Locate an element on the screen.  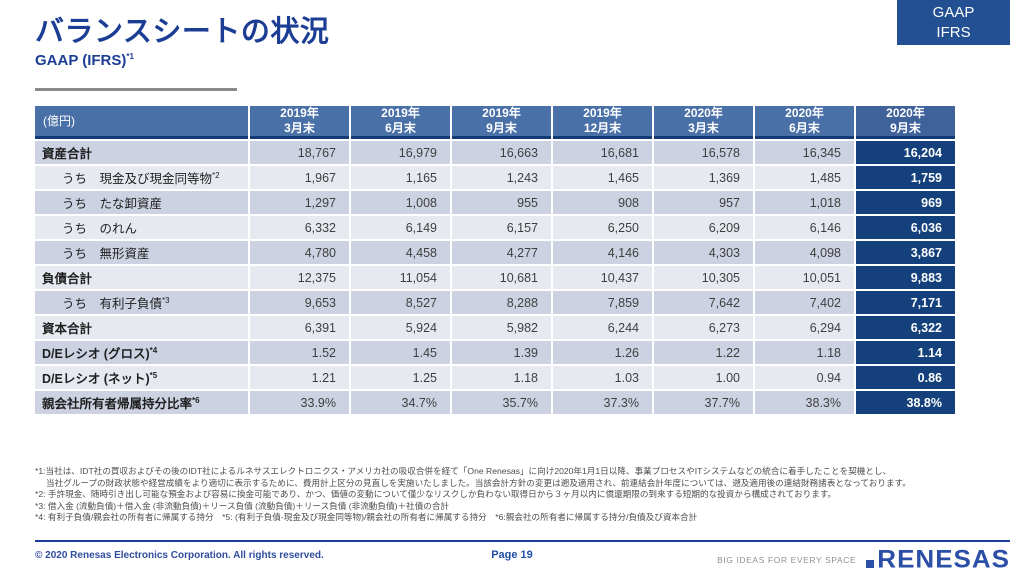
row-label: 負債合計 is located at coordinates (141, 277).